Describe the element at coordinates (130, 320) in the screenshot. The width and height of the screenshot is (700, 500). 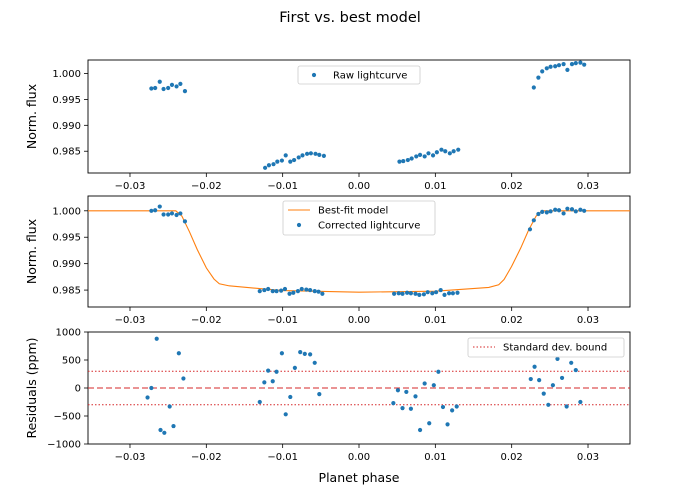
I see `x-tick-label: −0.03` at that location.